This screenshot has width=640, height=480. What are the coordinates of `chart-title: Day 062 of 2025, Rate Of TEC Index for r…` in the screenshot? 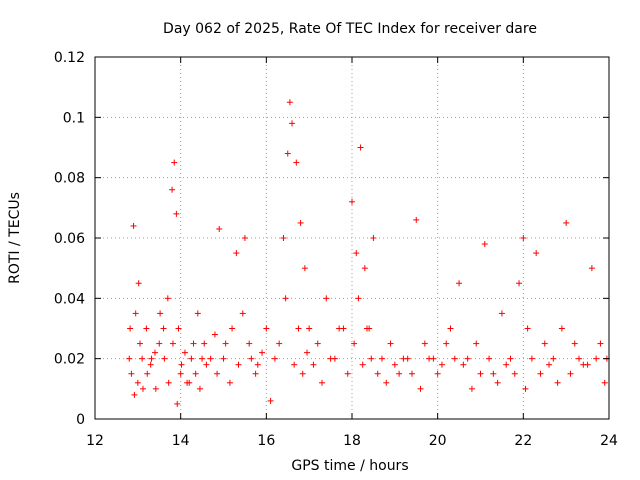 It's located at (350, 29).